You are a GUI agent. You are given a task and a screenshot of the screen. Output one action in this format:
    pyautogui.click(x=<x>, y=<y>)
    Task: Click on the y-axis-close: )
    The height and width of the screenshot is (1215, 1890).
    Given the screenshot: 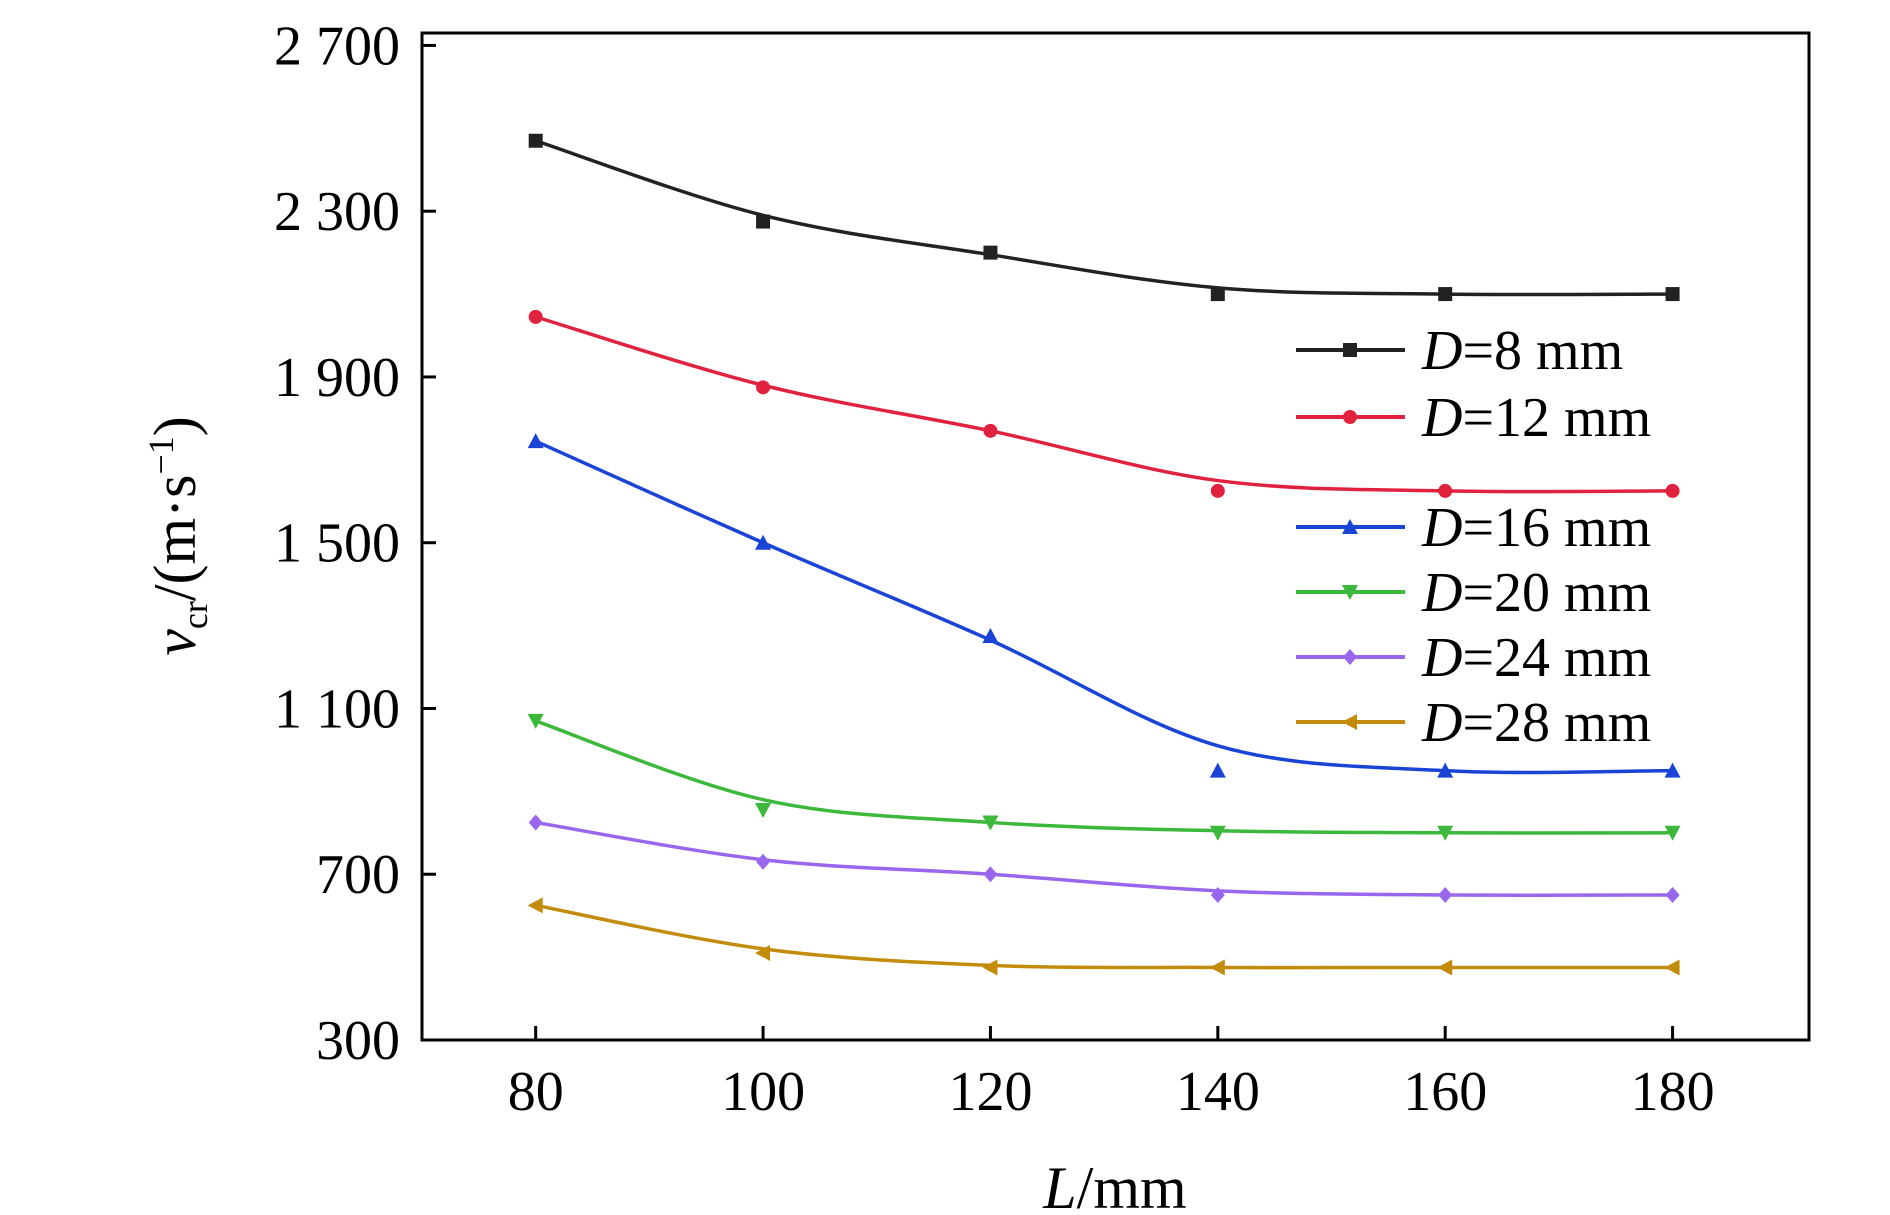 What is the action you would take?
    pyautogui.click(x=175, y=426)
    